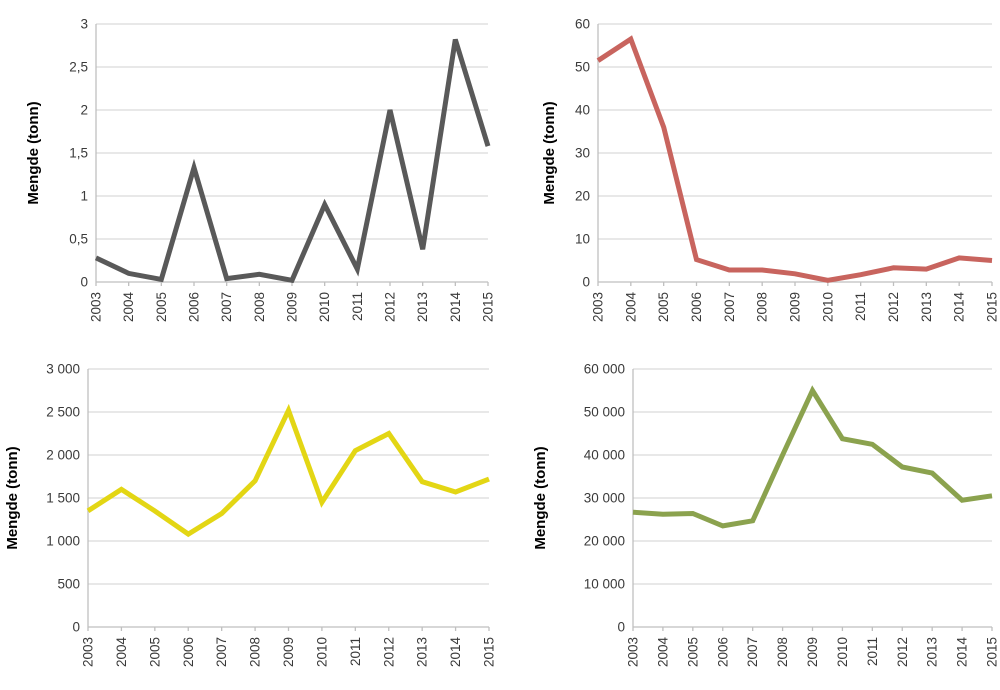  I want to click on y-tick-label: 3, so click(84, 24).